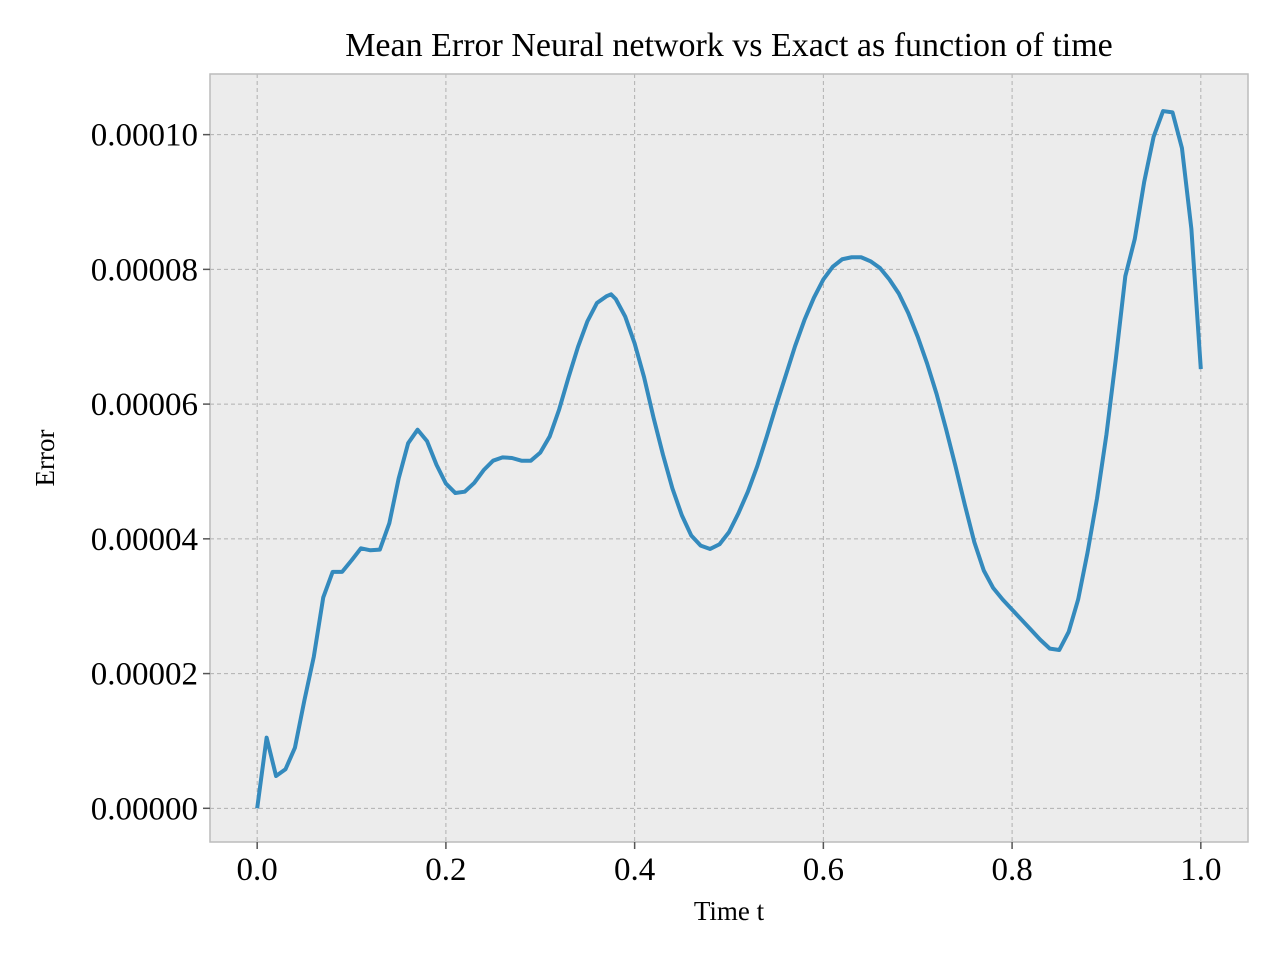  What do you see at coordinates (144, 540) in the screenshot?
I see `y-tick-label: 0.00004` at bounding box center [144, 540].